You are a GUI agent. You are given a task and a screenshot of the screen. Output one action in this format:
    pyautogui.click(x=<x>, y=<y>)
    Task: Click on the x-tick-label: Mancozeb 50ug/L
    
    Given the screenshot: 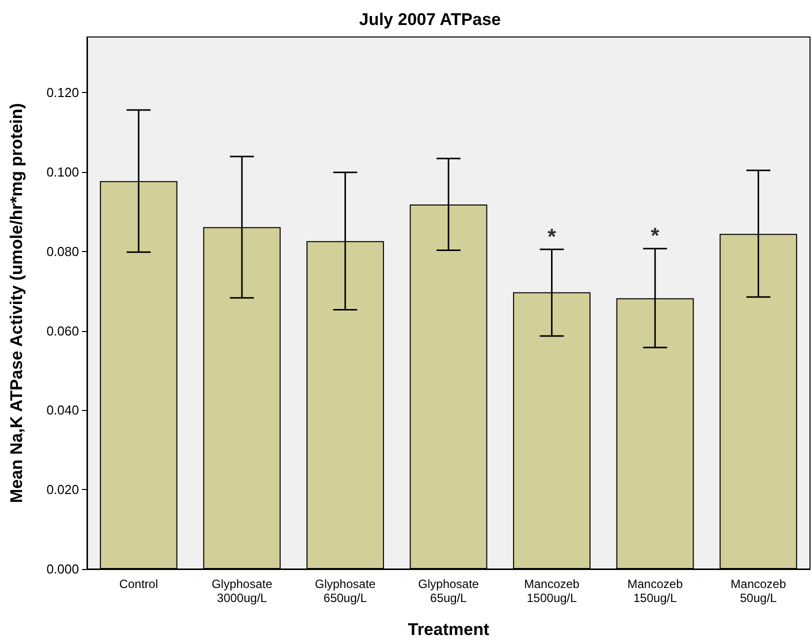 What is the action you would take?
    pyautogui.click(x=758, y=591)
    